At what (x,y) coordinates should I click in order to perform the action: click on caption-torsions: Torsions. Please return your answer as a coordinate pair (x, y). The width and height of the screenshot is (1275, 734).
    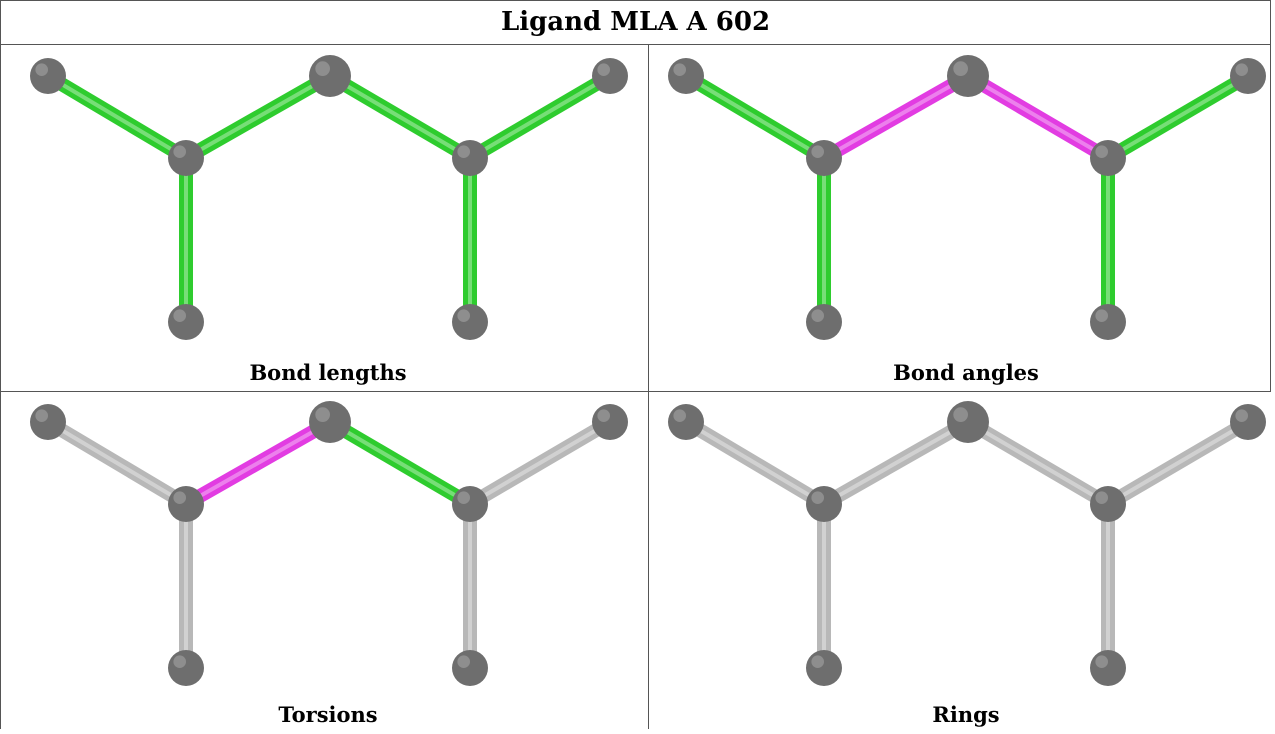
    Looking at the image, I should click on (328, 714).